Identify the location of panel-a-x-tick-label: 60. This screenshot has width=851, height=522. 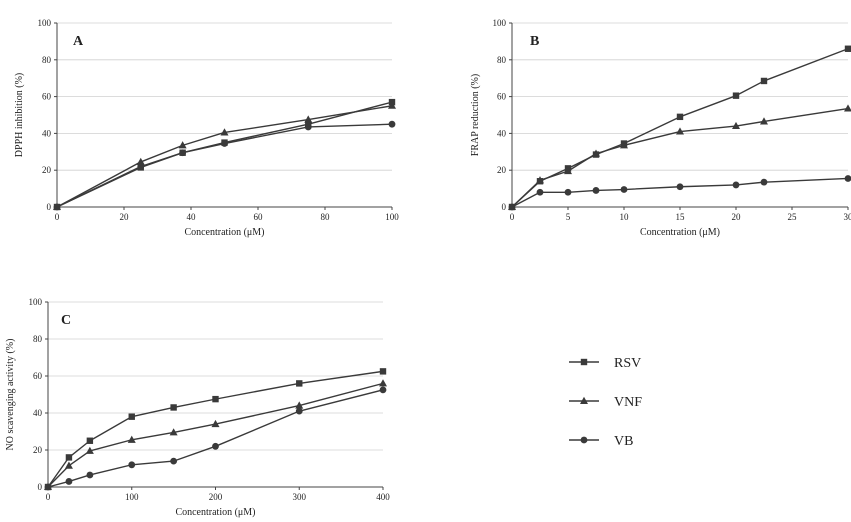
(259, 217).